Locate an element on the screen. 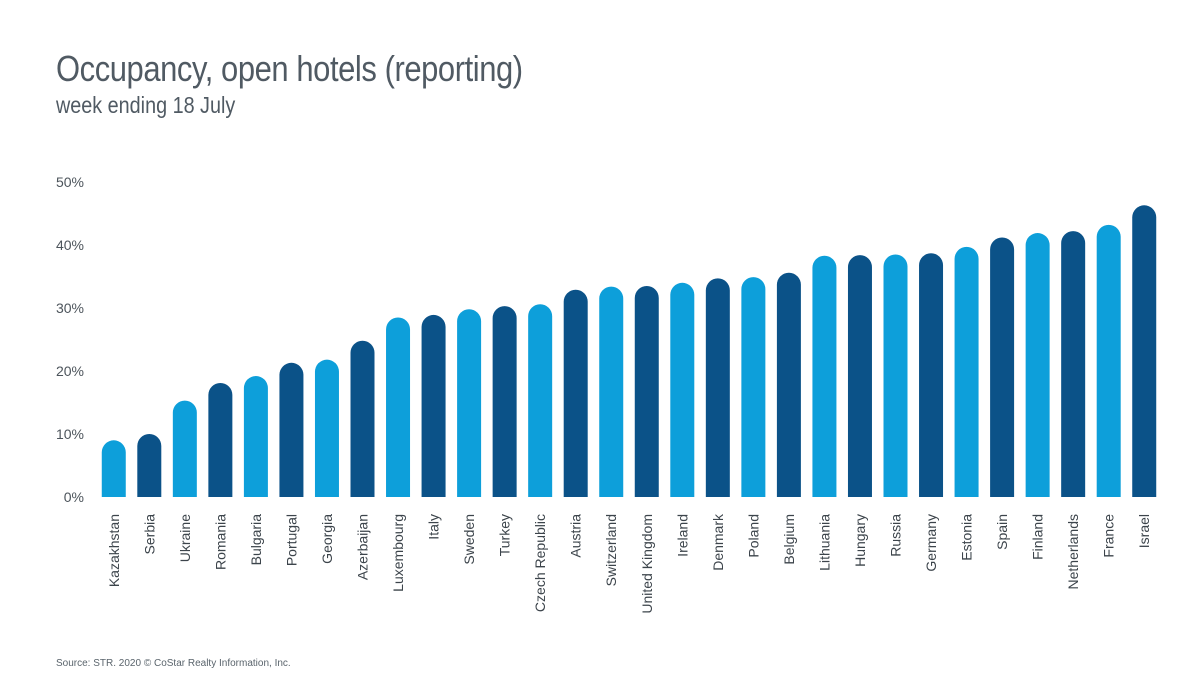 The height and width of the screenshot is (700, 1200). x-tick-label: Turkey is located at coordinates (505, 535).